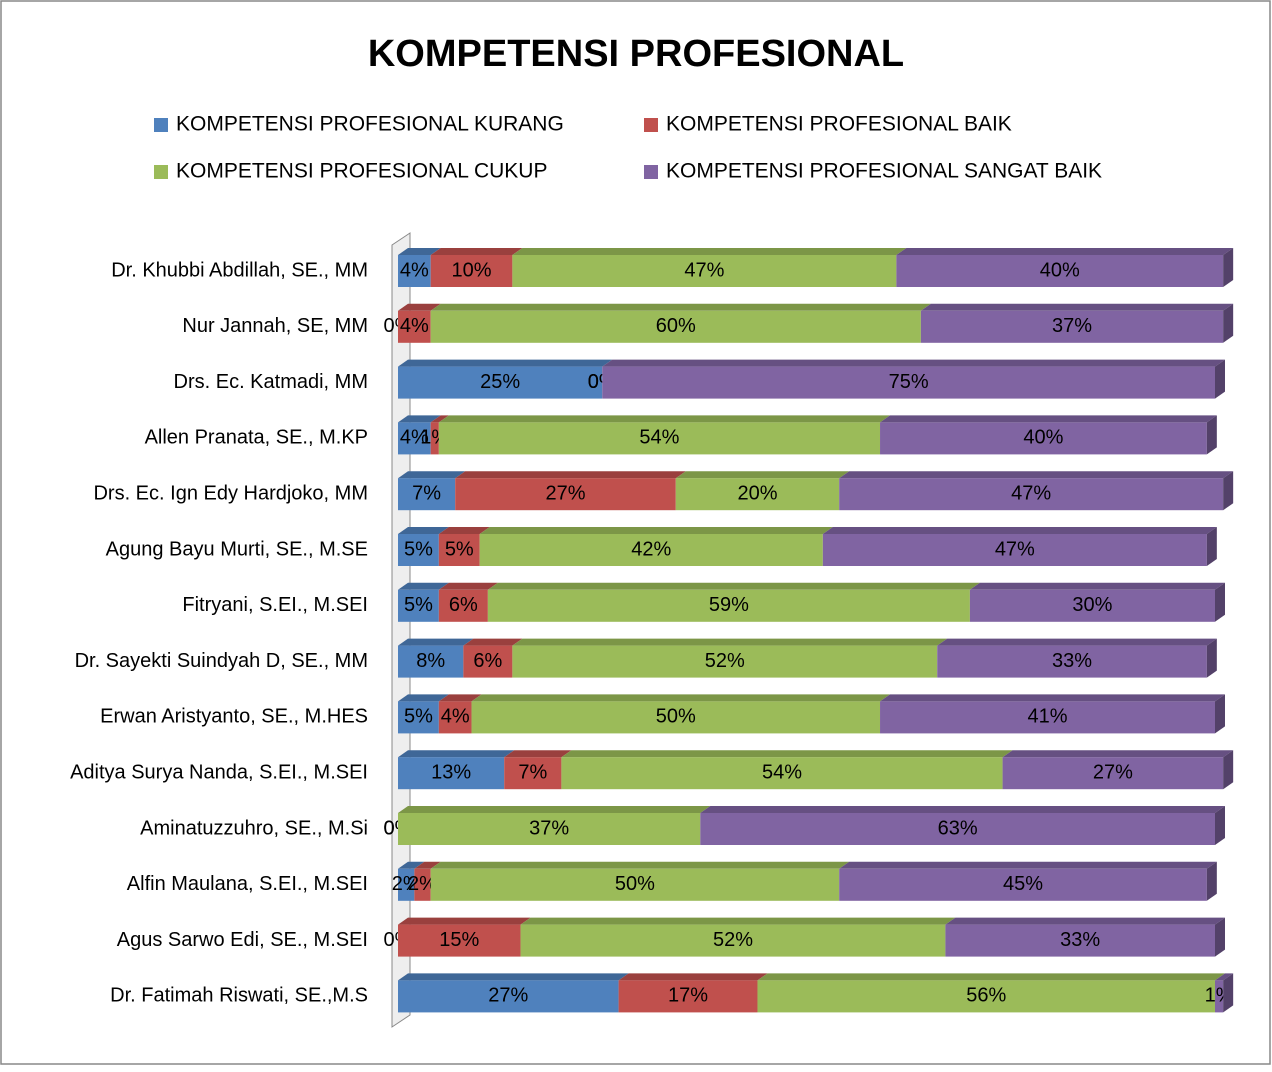  I want to click on data-label: 13%, so click(451, 772).